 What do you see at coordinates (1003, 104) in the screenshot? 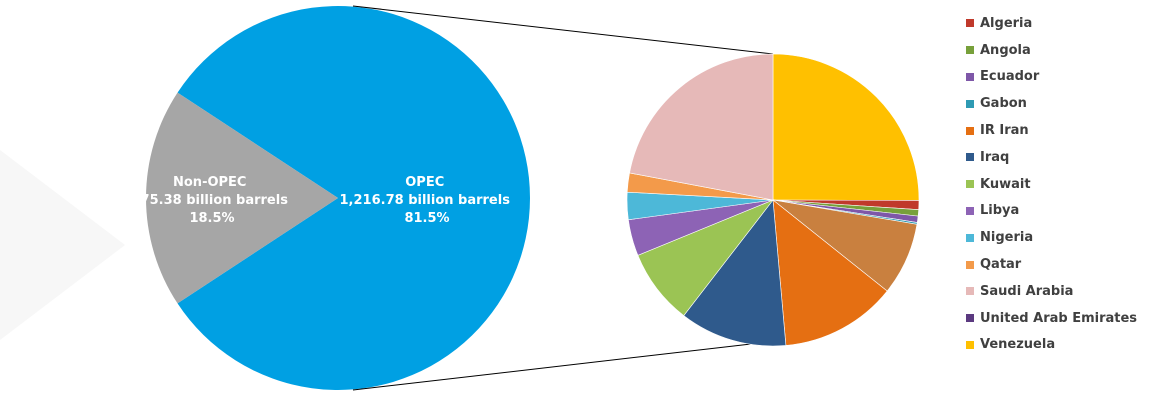
I see `legend-label: Gabon` at bounding box center [1003, 104].